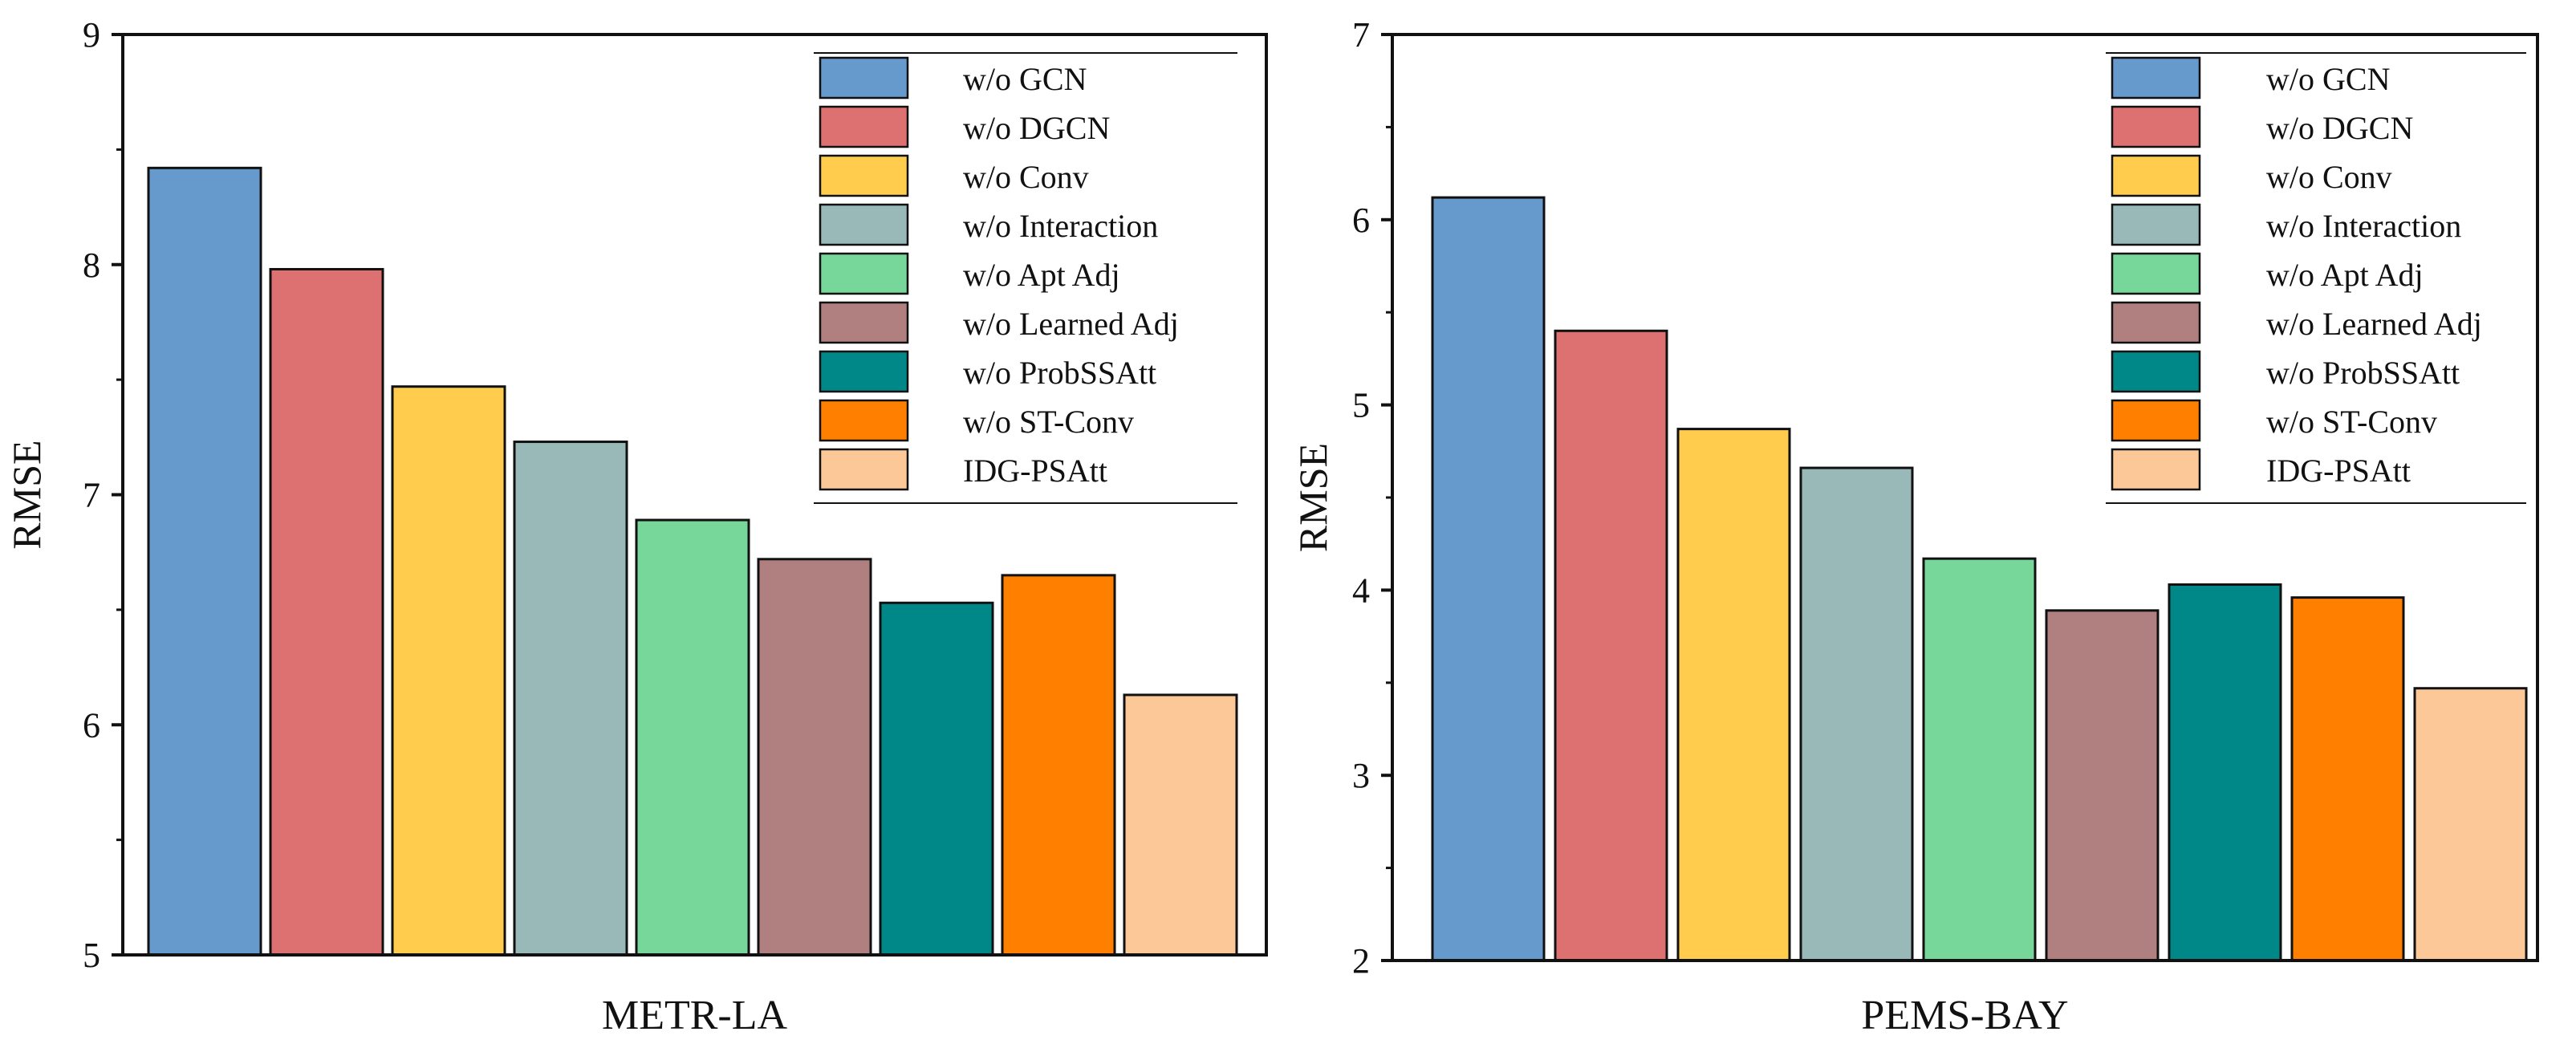  I want to click on bar-3: w/o Conv: 4.87, so click(1734, 695).